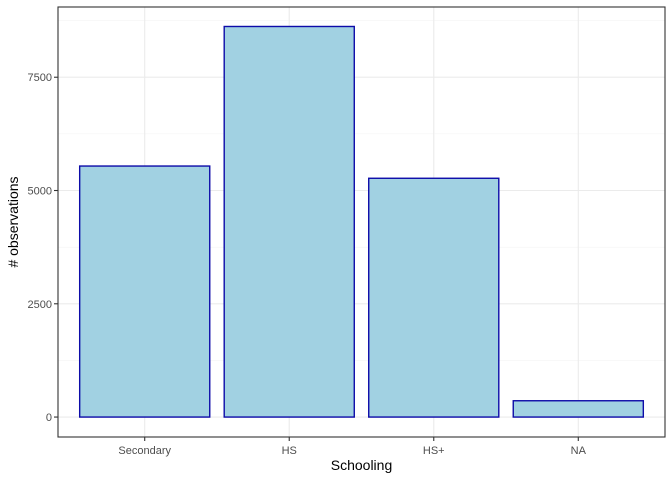 This screenshot has height=480, width=672. Describe the element at coordinates (579, 451) in the screenshot. I see `x-tick-label: NA` at that location.